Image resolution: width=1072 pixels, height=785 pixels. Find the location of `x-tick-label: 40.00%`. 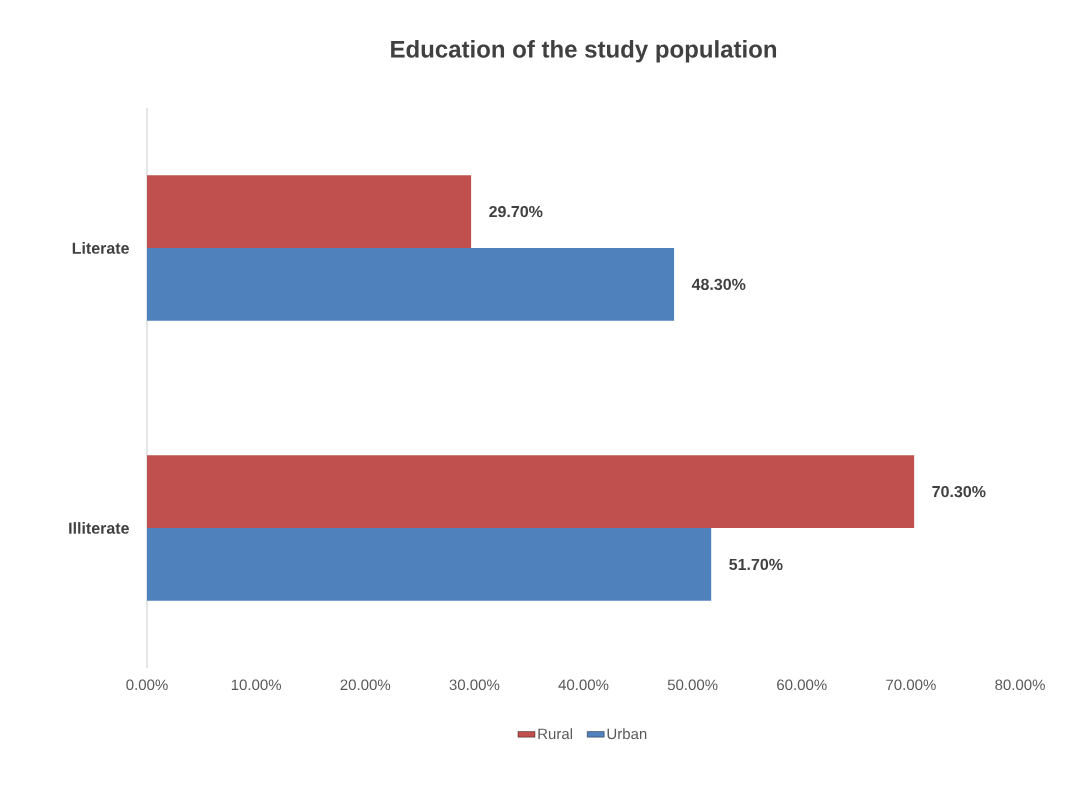

x-tick-label: 40.00% is located at coordinates (583, 685).